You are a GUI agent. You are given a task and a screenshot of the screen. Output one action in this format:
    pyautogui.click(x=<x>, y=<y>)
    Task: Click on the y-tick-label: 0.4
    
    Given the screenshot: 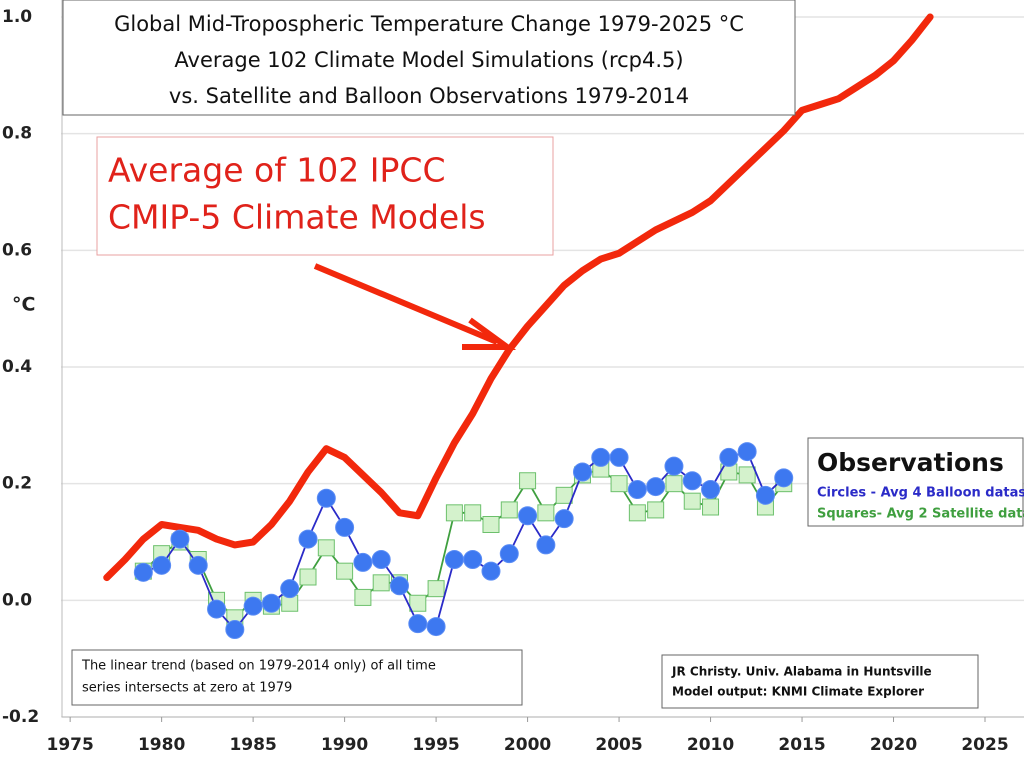 What is the action you would take?
    pyautogui.click(x=17, y=367)
    